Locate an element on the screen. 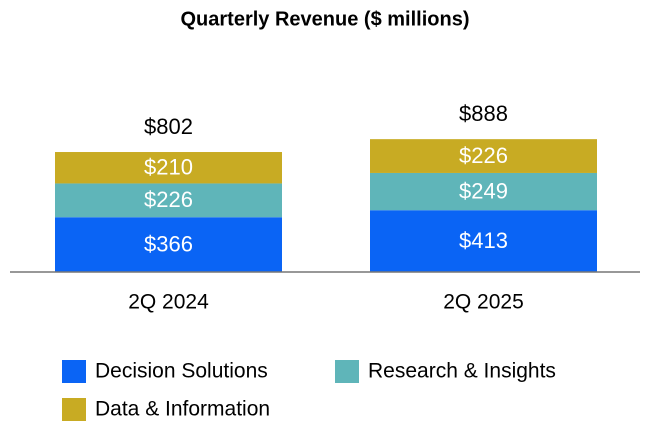 Image resolution: width=650 pixels, height=448 pixels. total-label: $802 is located at coordinates (168, 126).